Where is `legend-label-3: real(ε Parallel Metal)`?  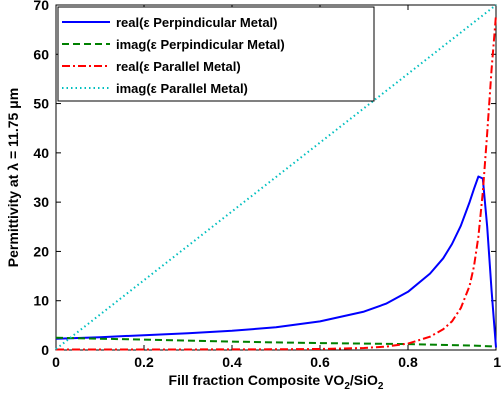
legend-label-3: real(ε Parallel Metal) is located at coordinates (178, 66).